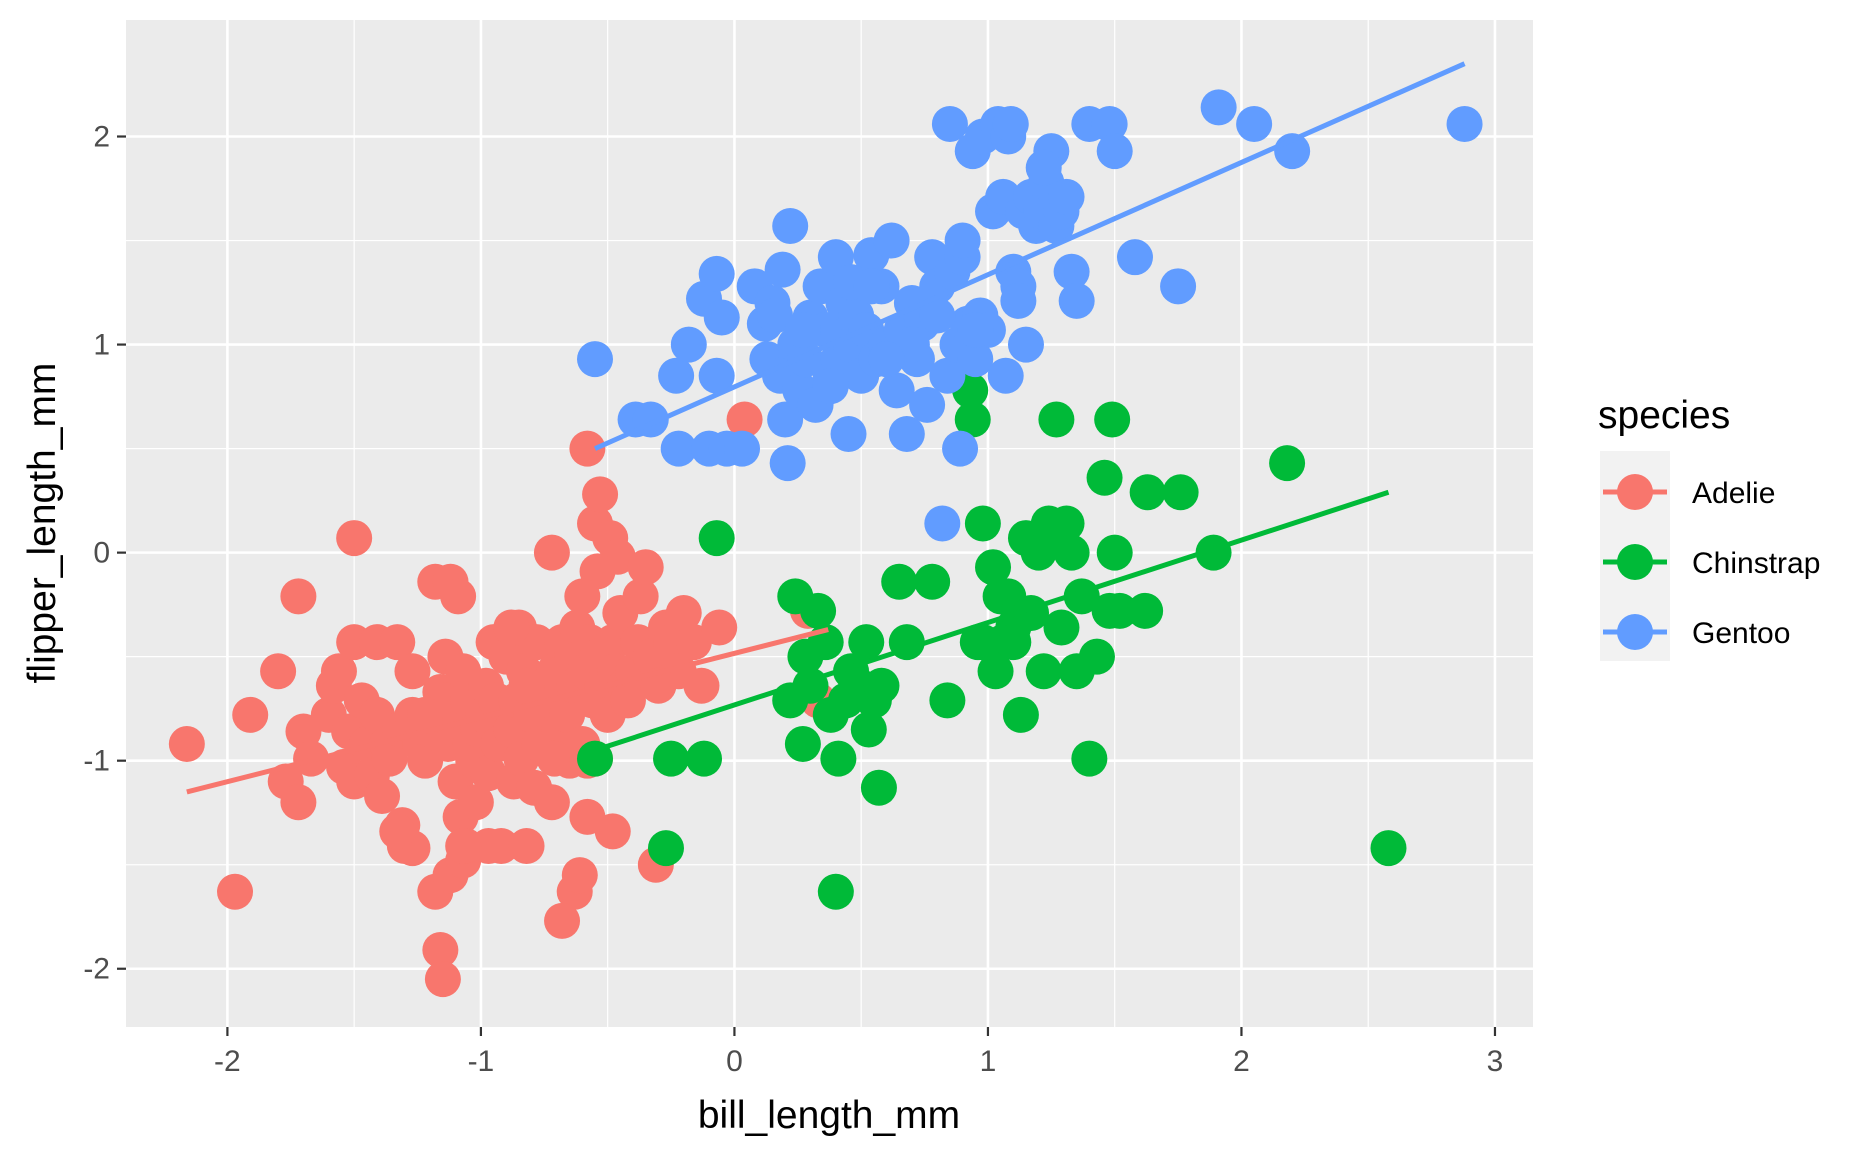  I want to click on x-tick-label: -2, so click(227, 1061).